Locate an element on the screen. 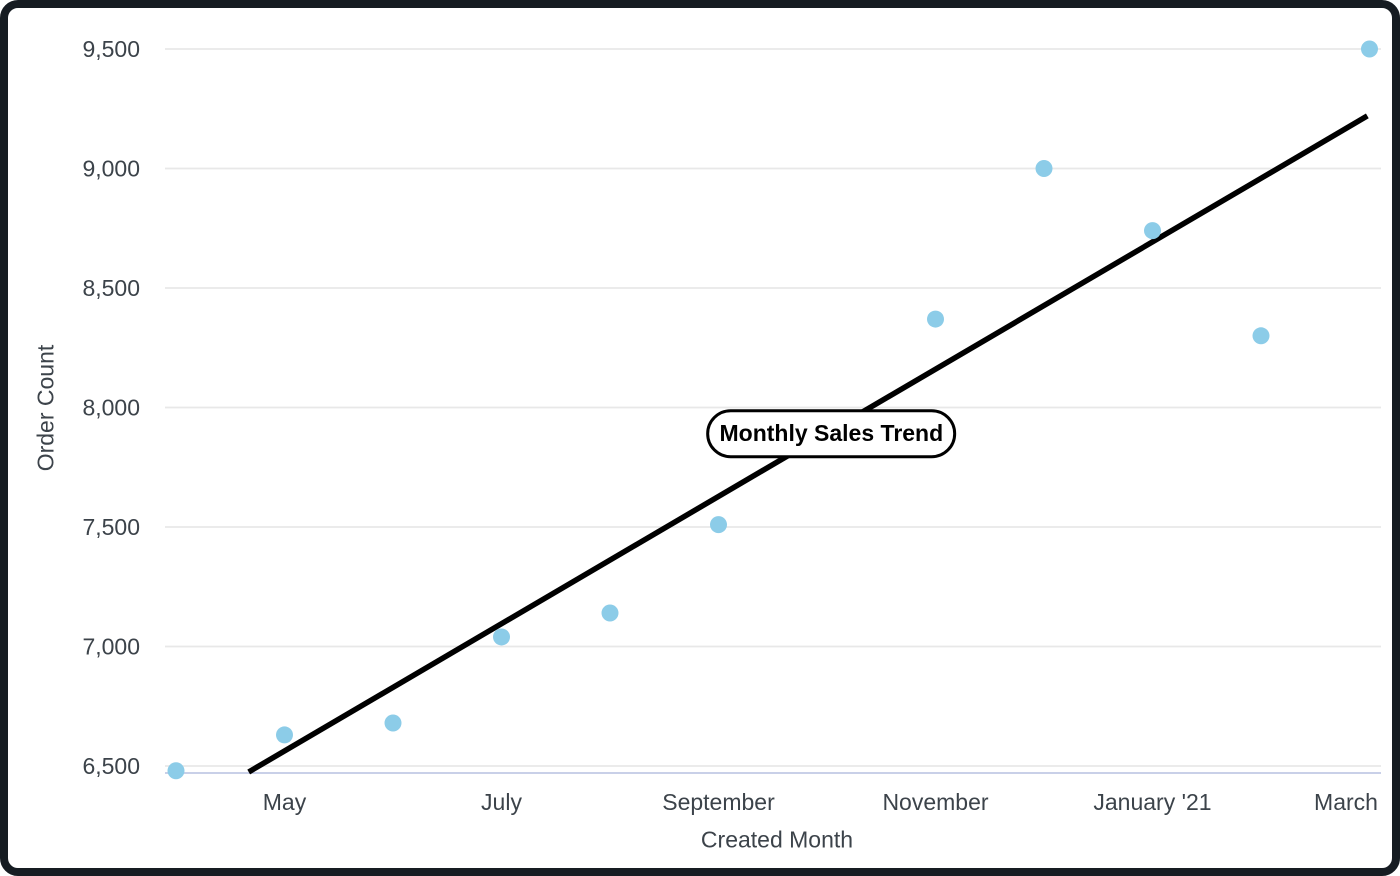 This screenshot has width=1400, height=876. y-tick-label: 9,500 is located at coordinates (111, 49).